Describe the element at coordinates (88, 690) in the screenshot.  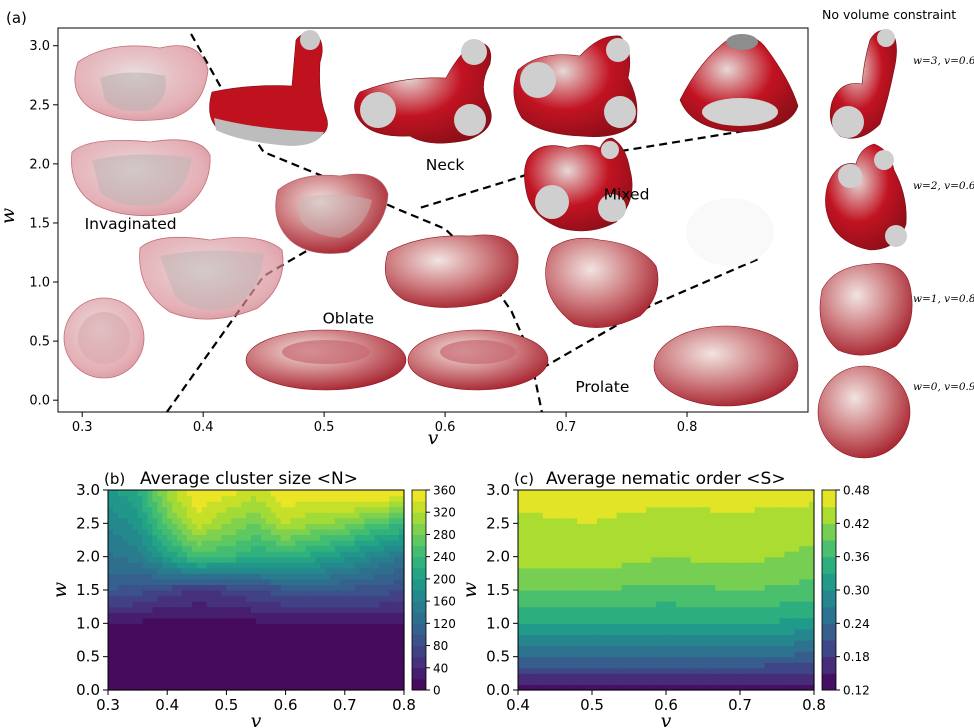
I see `panel-b-y-tick-label-0: 0.0` at that location.